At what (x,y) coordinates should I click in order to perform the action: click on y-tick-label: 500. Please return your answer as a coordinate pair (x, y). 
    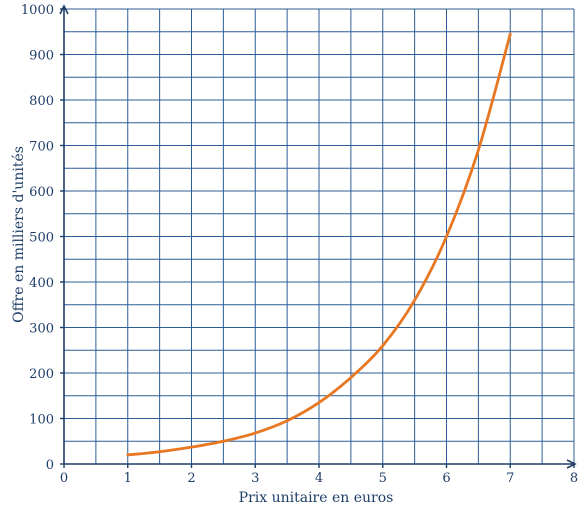
    Looking at the image, I should click on (41, 238).